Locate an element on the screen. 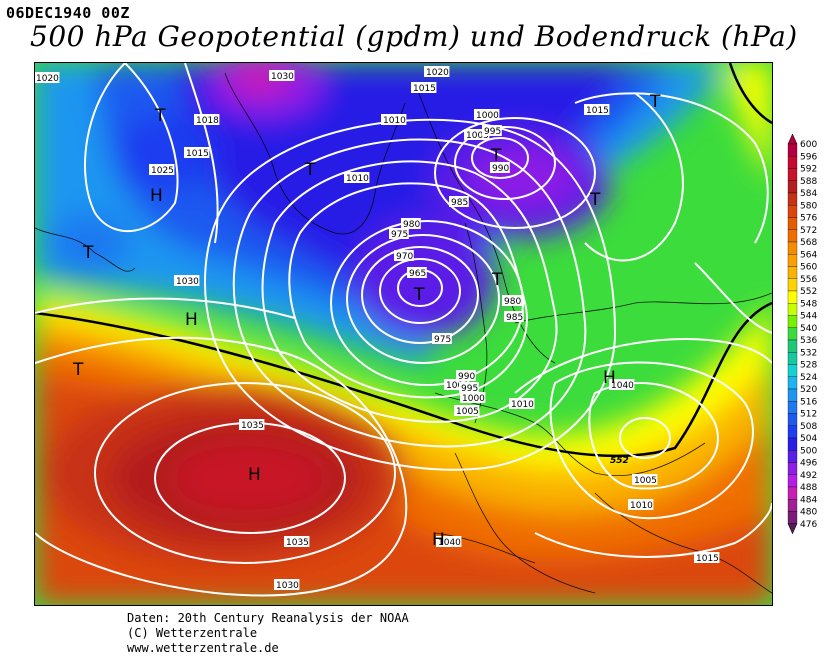 The image size is (833, 668). pressure-label: 1025 is located at coordinates (162, 170).